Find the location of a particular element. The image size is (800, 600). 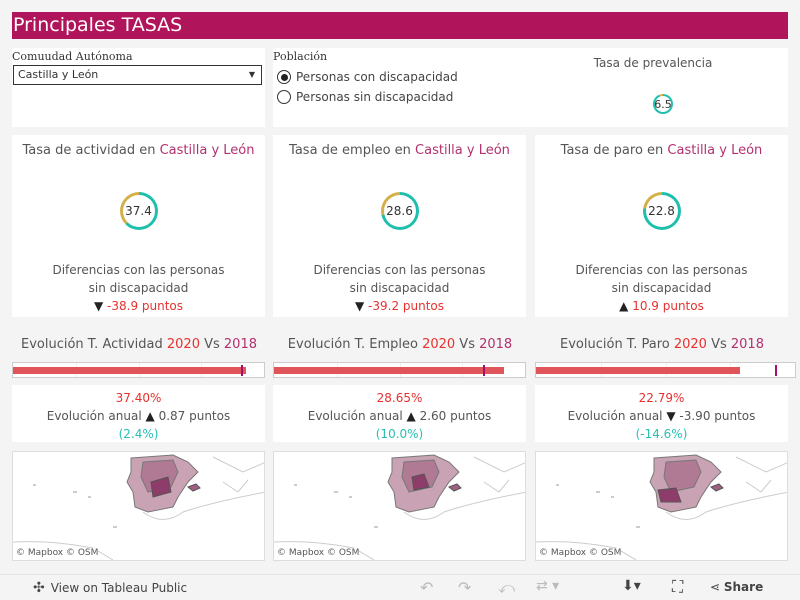

kpi-title: Tasa de paro en Castilla y León is located at coordinates (661, 150).